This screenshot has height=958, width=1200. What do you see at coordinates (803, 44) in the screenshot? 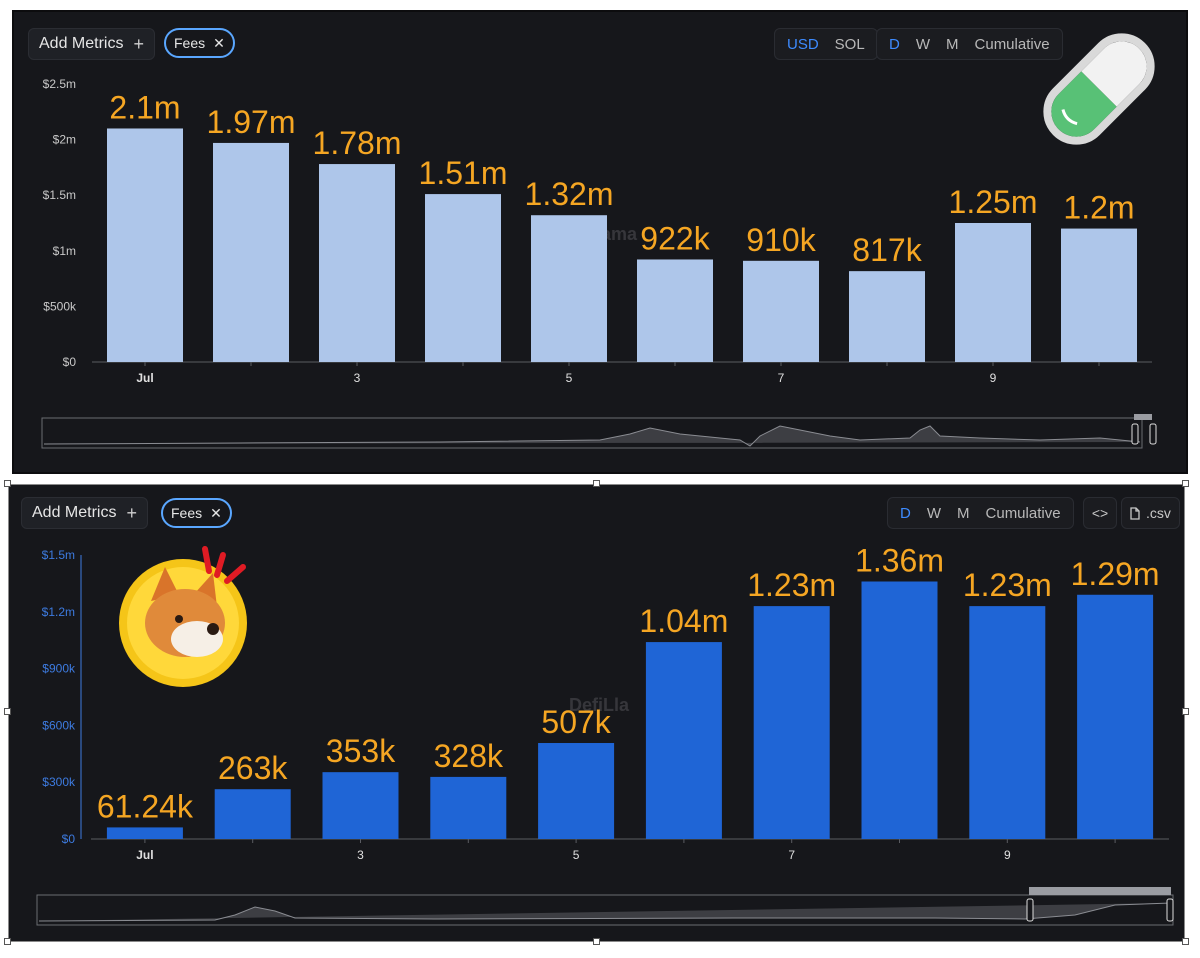
I see `currency-usd: USD` at bounding box center [803, 44].